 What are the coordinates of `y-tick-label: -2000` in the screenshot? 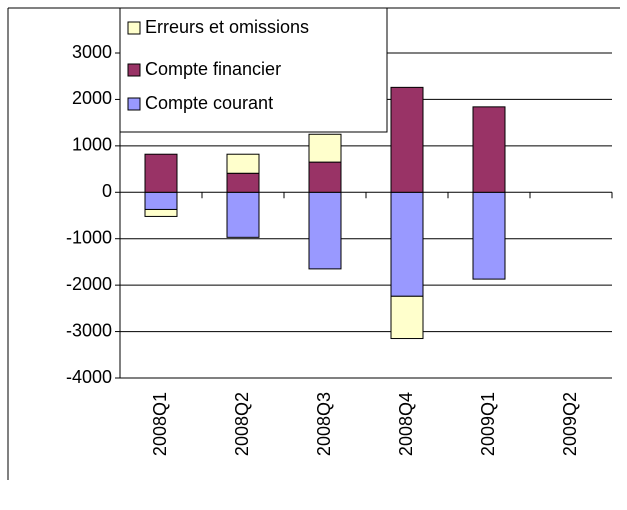 It's located at (89, 284).